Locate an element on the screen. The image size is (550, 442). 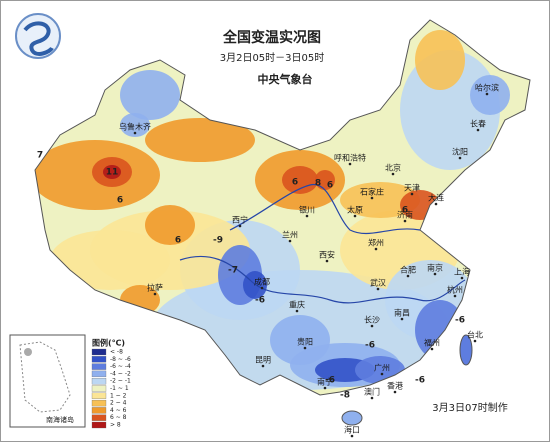
city-label: 南昌 is located at coordinates (402, 313).